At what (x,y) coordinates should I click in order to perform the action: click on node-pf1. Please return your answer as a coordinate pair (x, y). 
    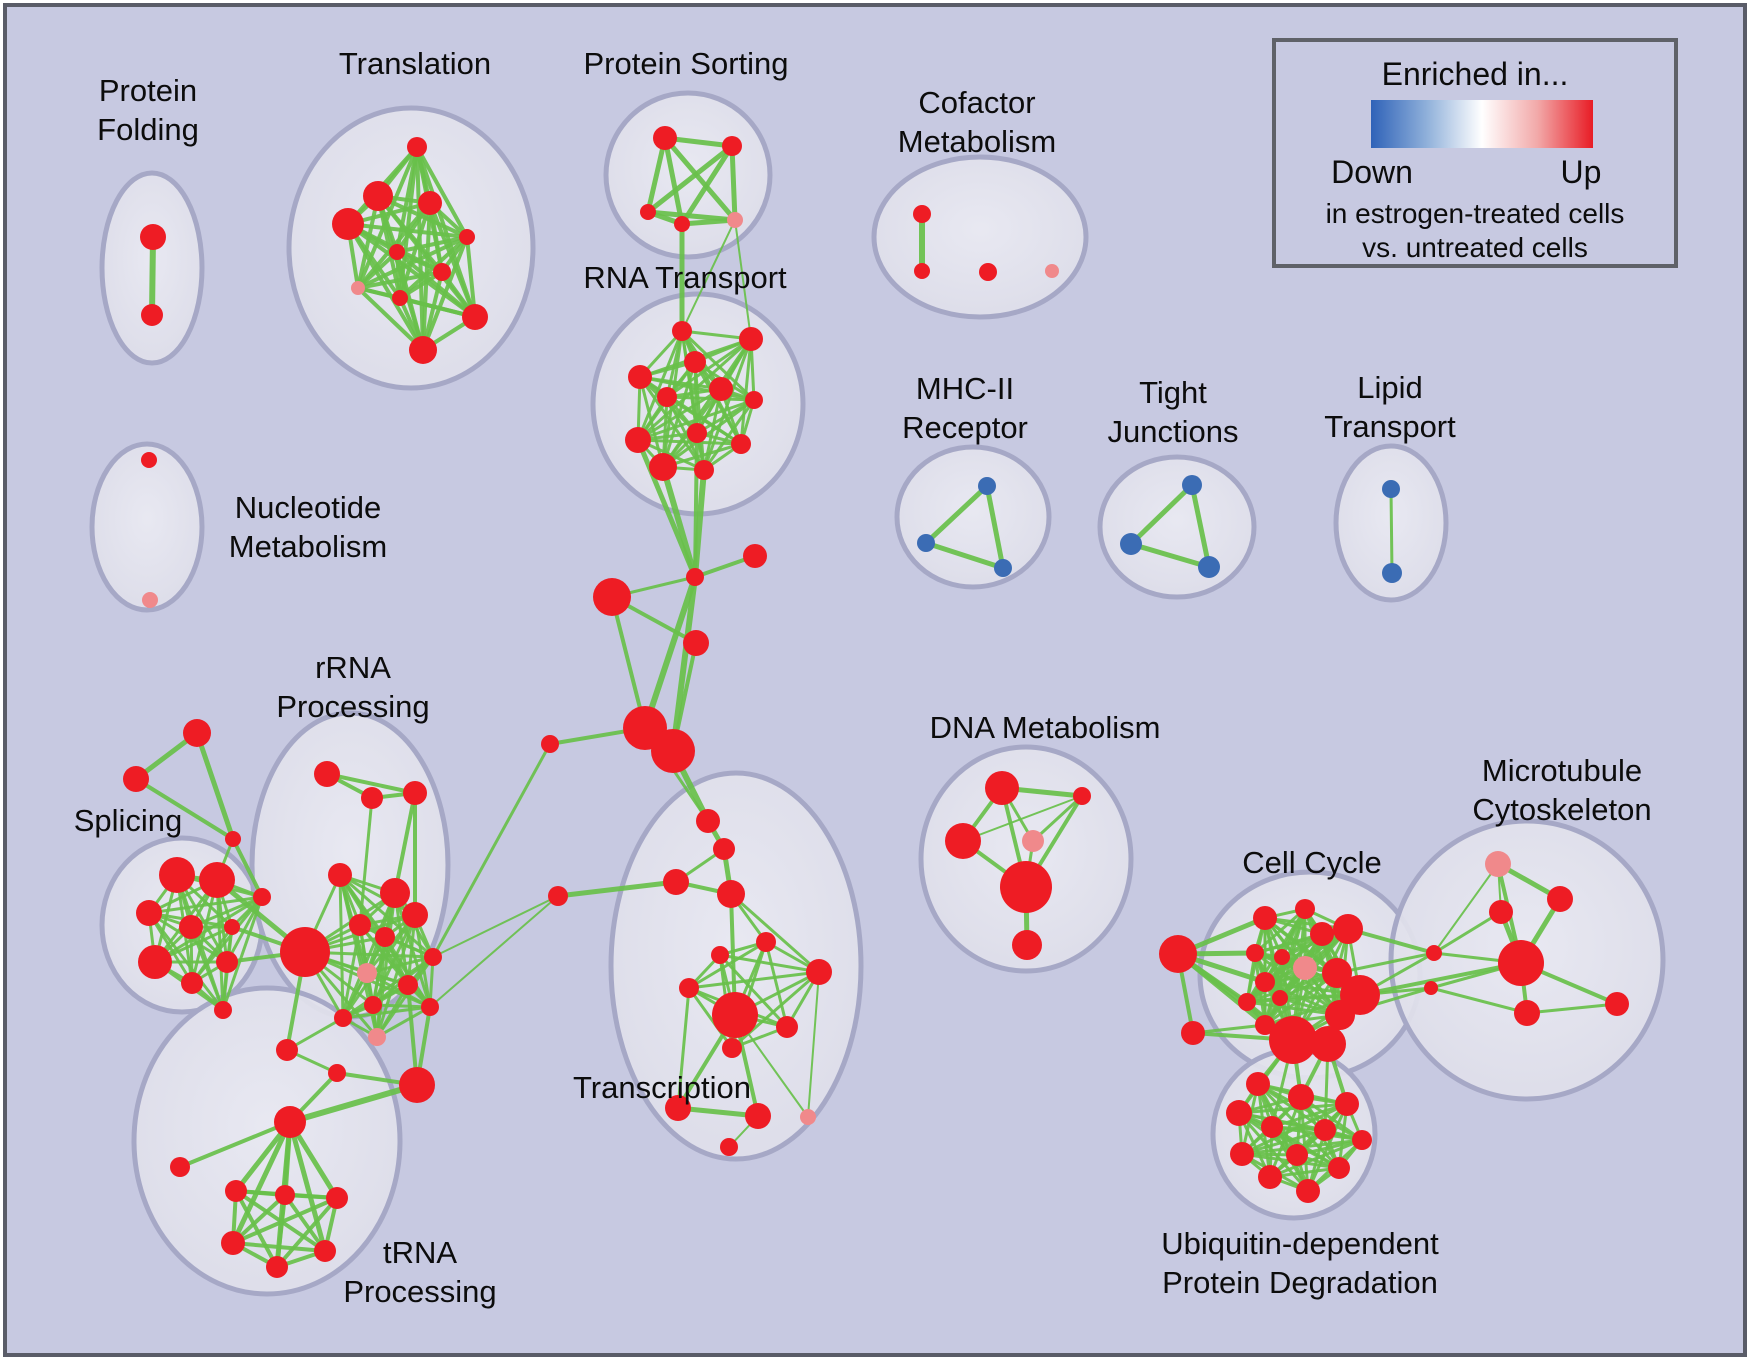
    Looking at the image, I should click on (153, 237).